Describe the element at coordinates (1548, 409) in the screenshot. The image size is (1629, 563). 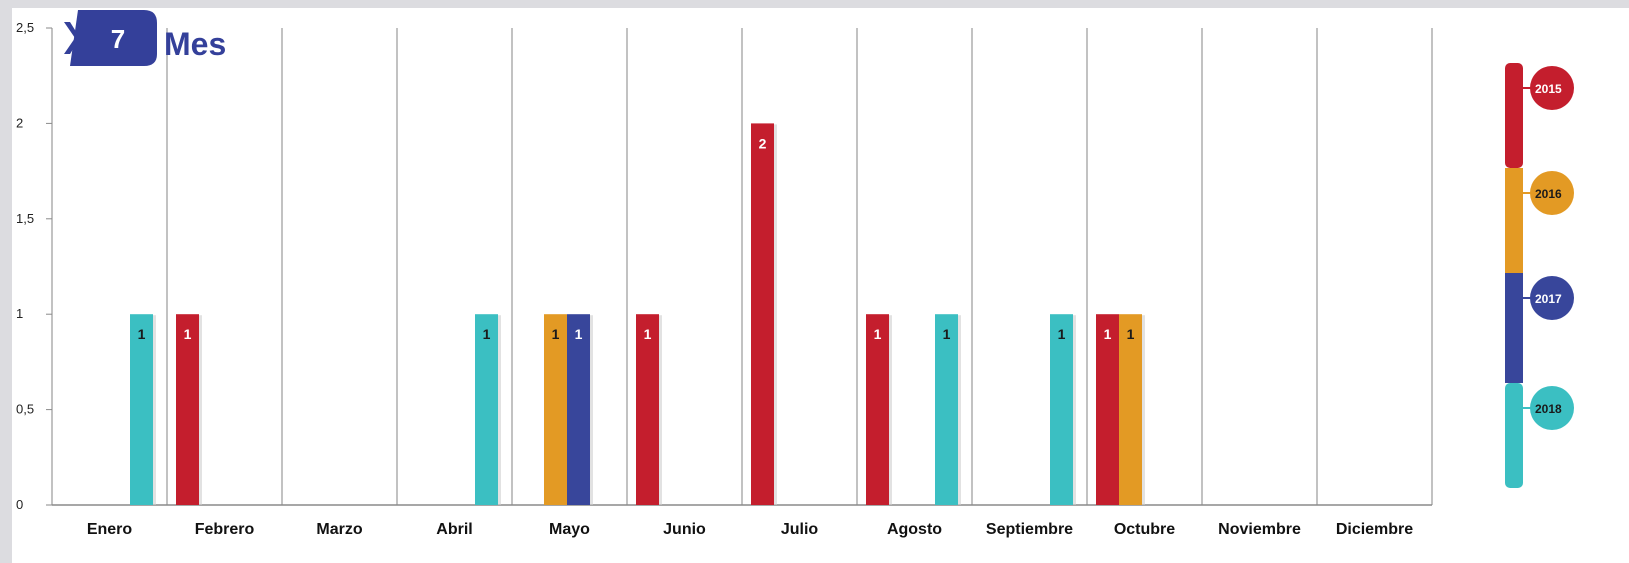
I see `legend-label: 2018` at that location.